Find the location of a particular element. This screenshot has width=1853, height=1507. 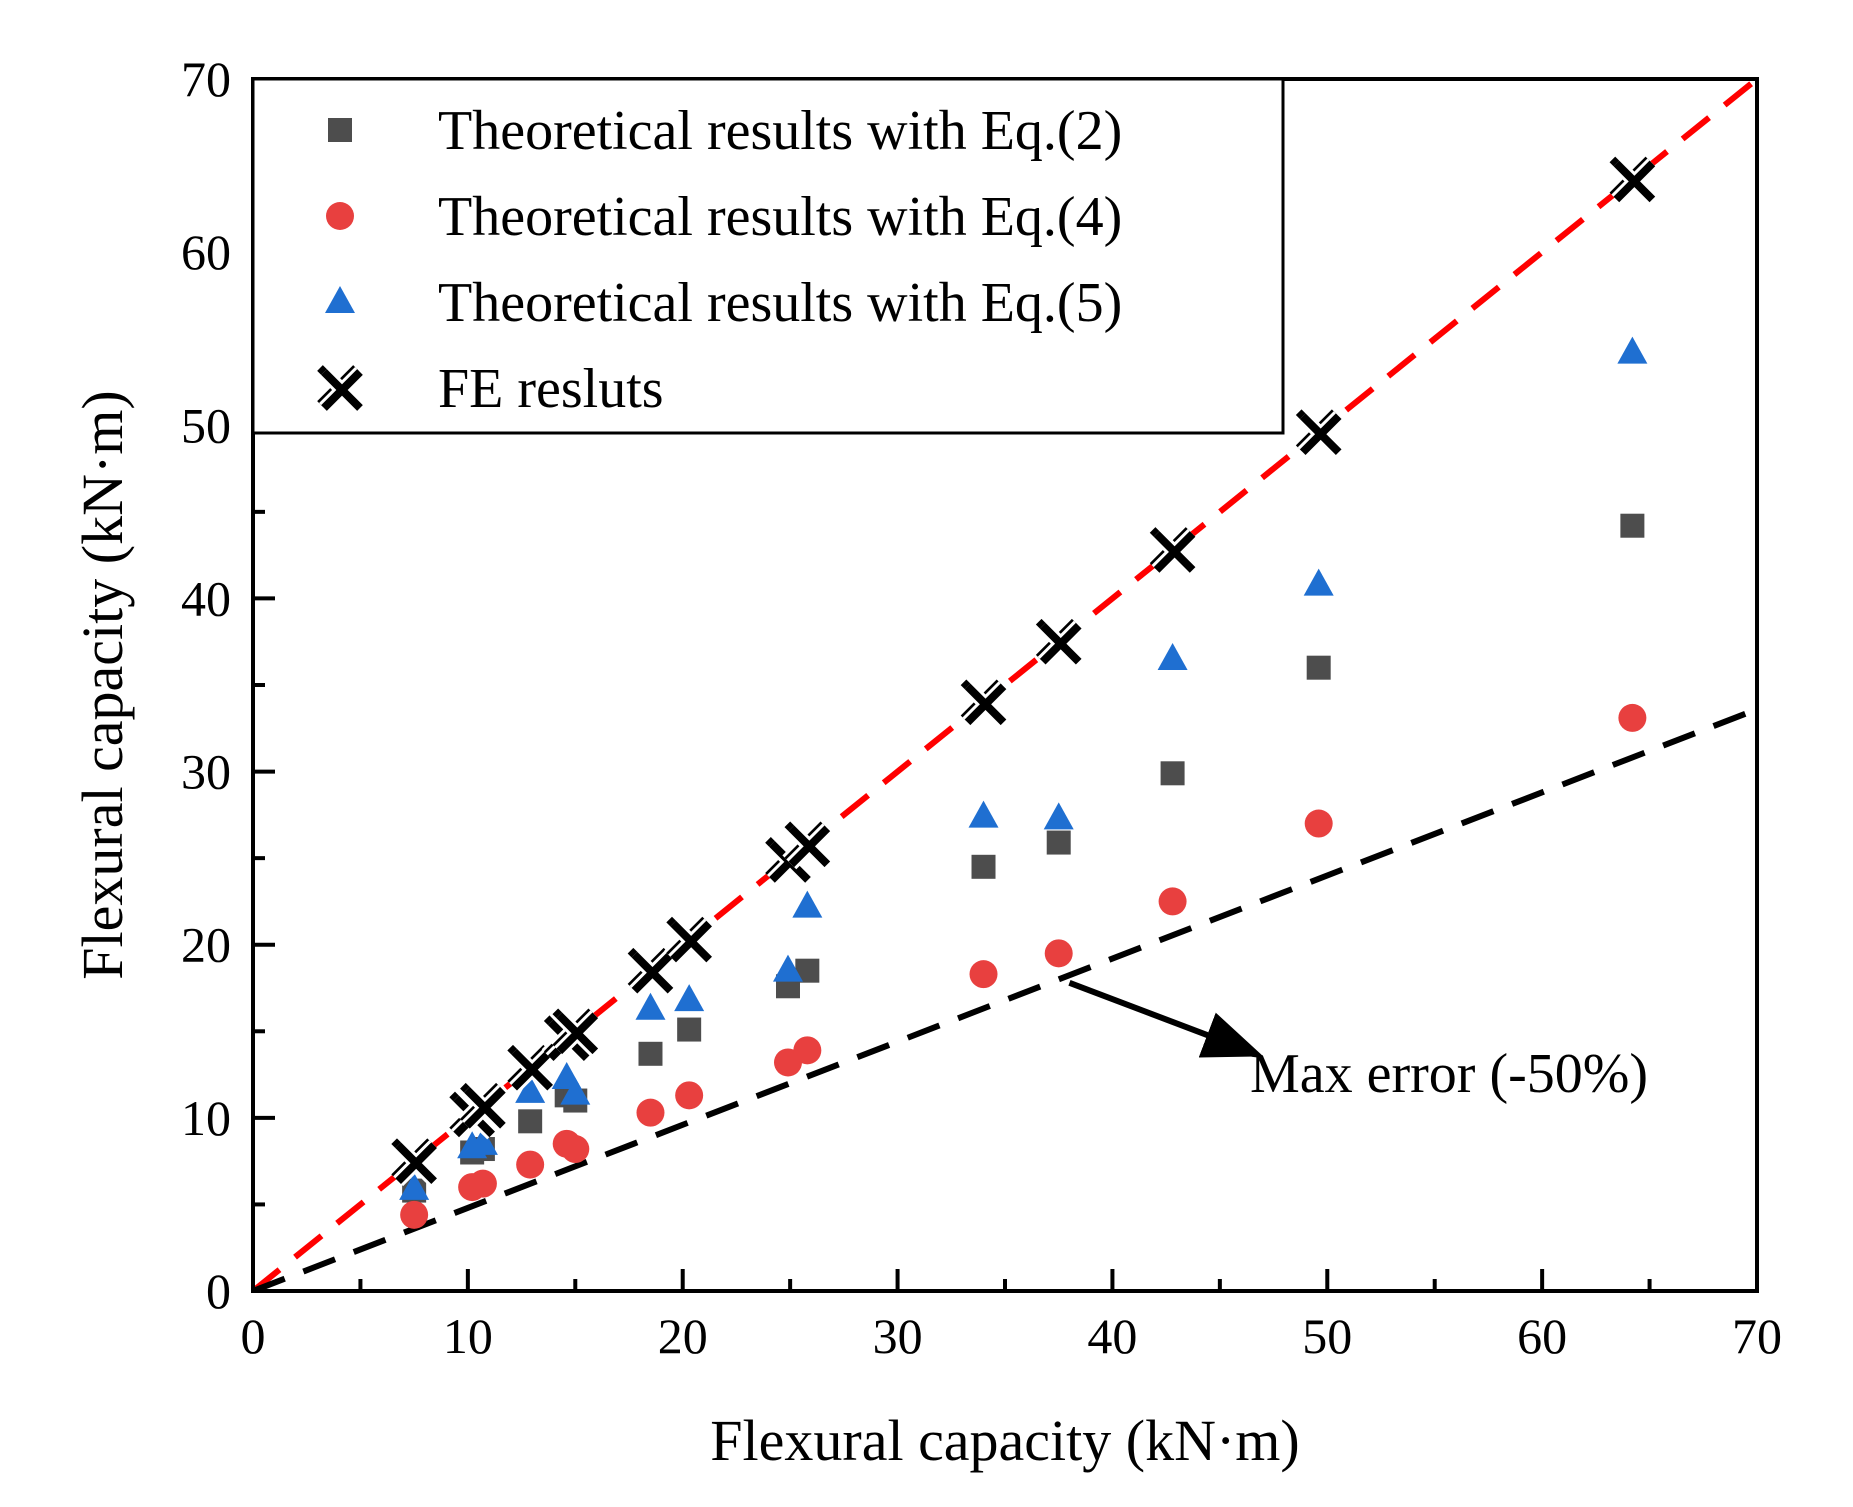

y-tick-label: 30 is located at coordinates (206, 772).